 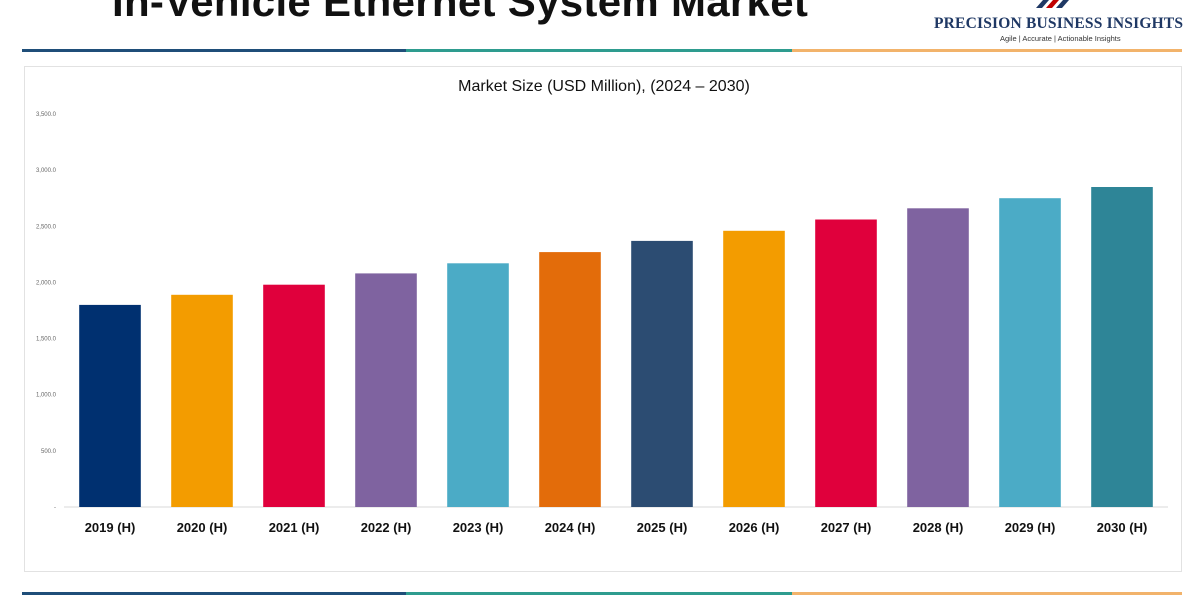 I want to click on bar-2025, so click(x=662, y=373).